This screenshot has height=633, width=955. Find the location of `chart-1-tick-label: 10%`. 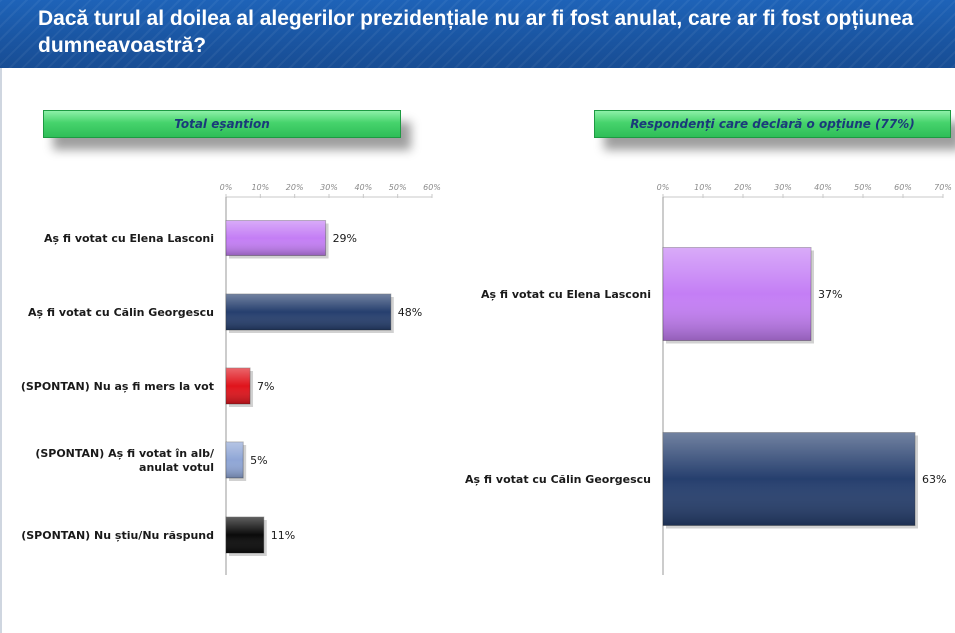

chart-1-tick-label: 10% is located at coordinates (703, 187).